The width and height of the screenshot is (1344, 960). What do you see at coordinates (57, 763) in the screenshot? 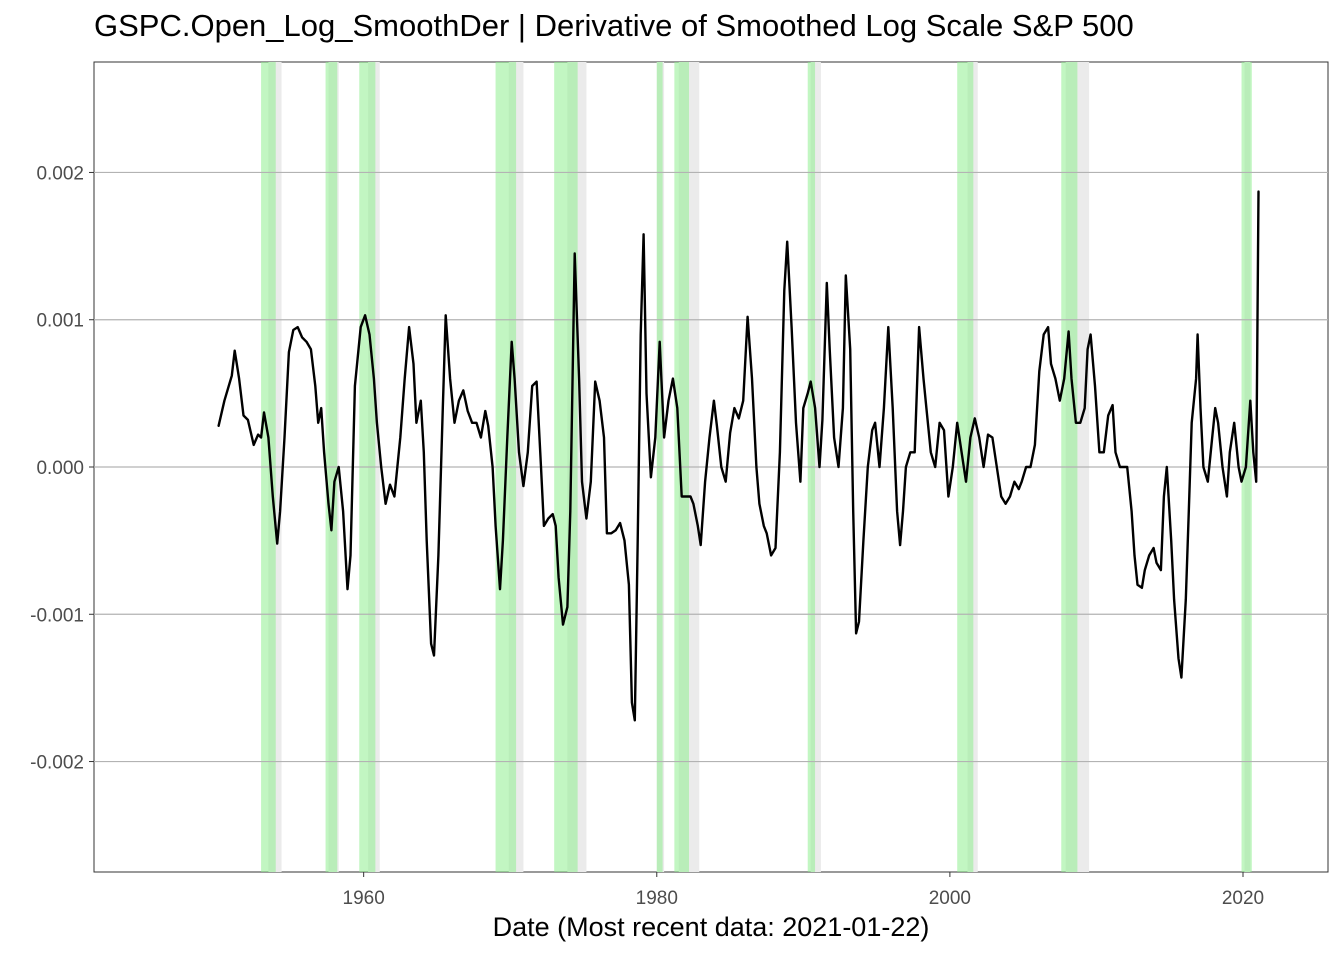
I see `y-tick-label: -0.002` at bounding box center [57, 763].